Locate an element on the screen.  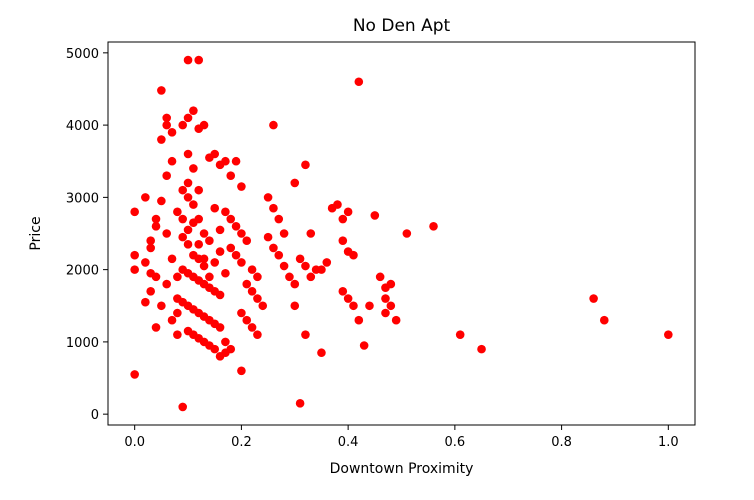
y-axis-label: Price is located at coordinates (36, 233).